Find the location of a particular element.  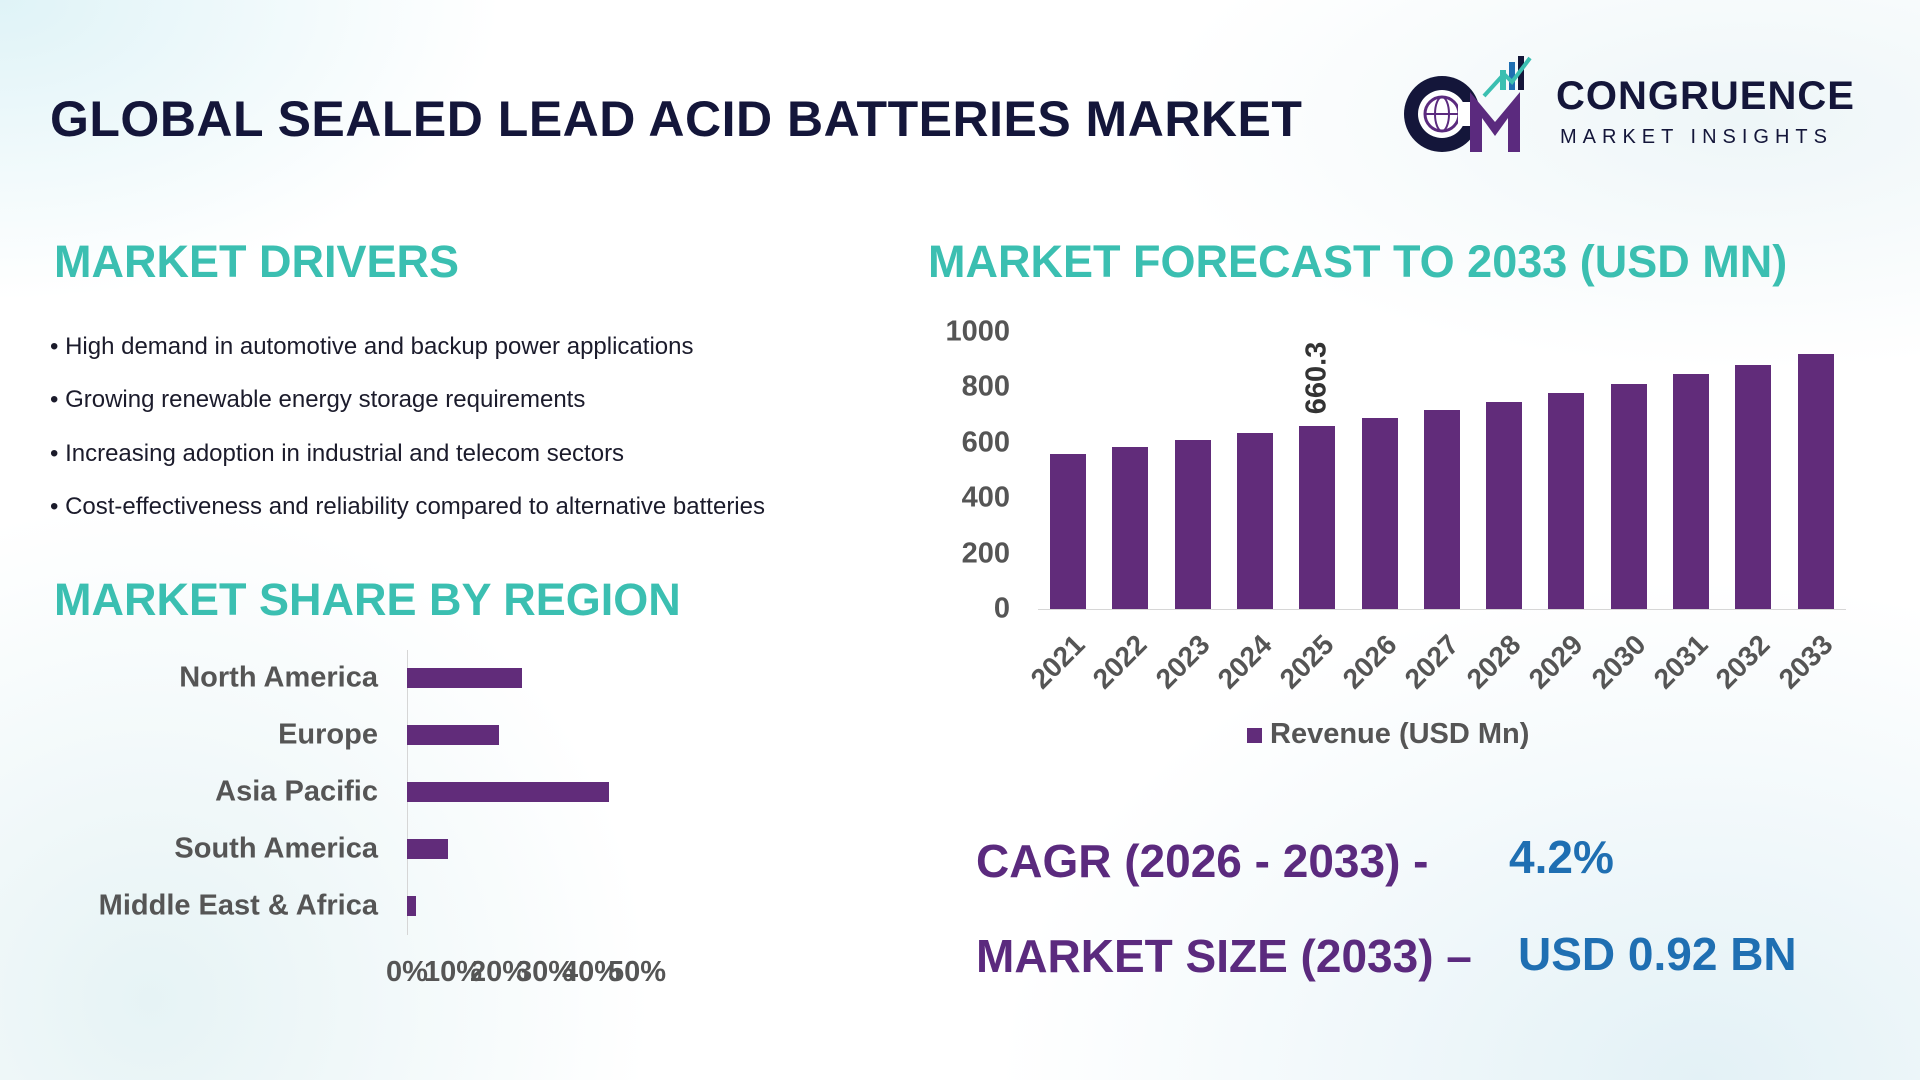

logo-tagline: MARKET INSIGHTS is located at coordinates (1696, 137).